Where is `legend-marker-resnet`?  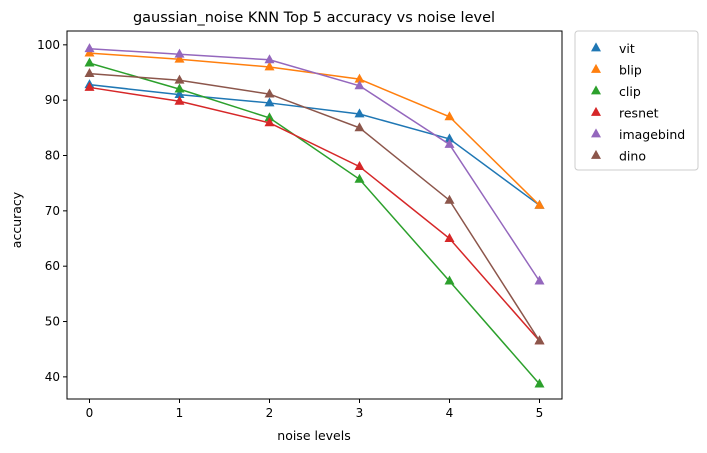
legend-marker-resnet is located at coordinates (596, 111).